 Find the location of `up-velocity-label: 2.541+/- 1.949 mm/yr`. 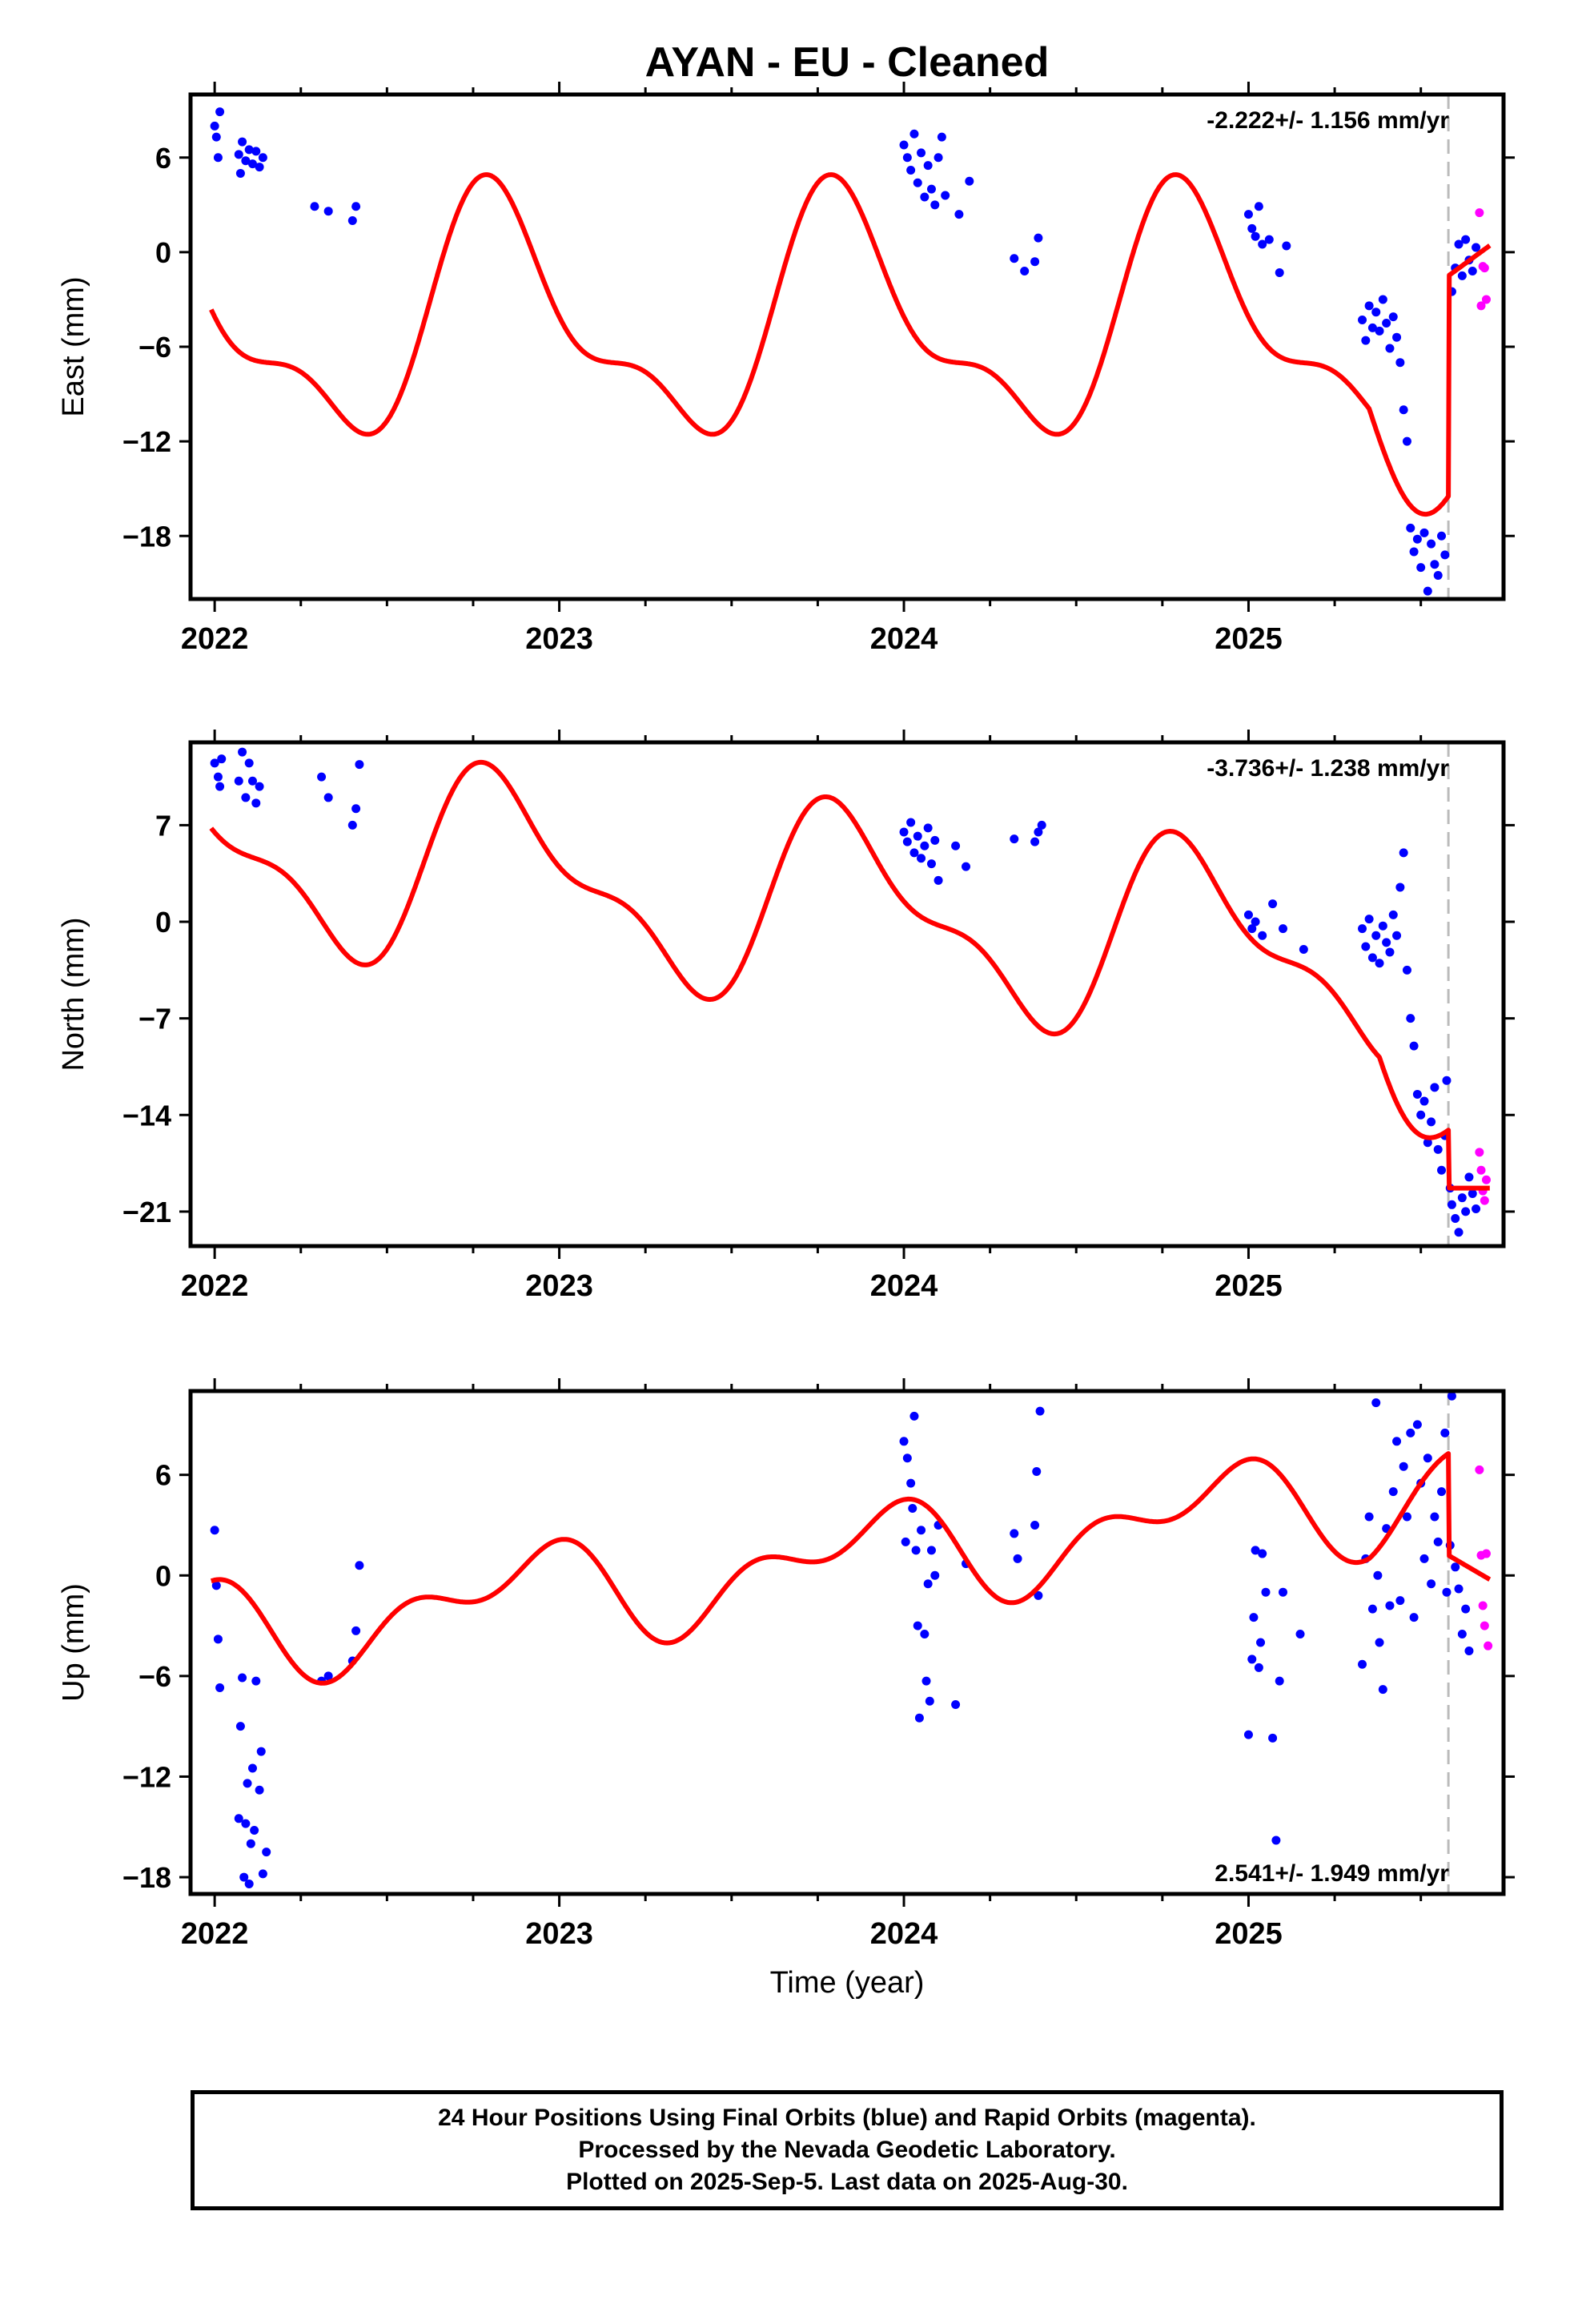

up-velocity-label: 2.541+/- 1.949 mm/yr is located at coordinates (1332, 1873).